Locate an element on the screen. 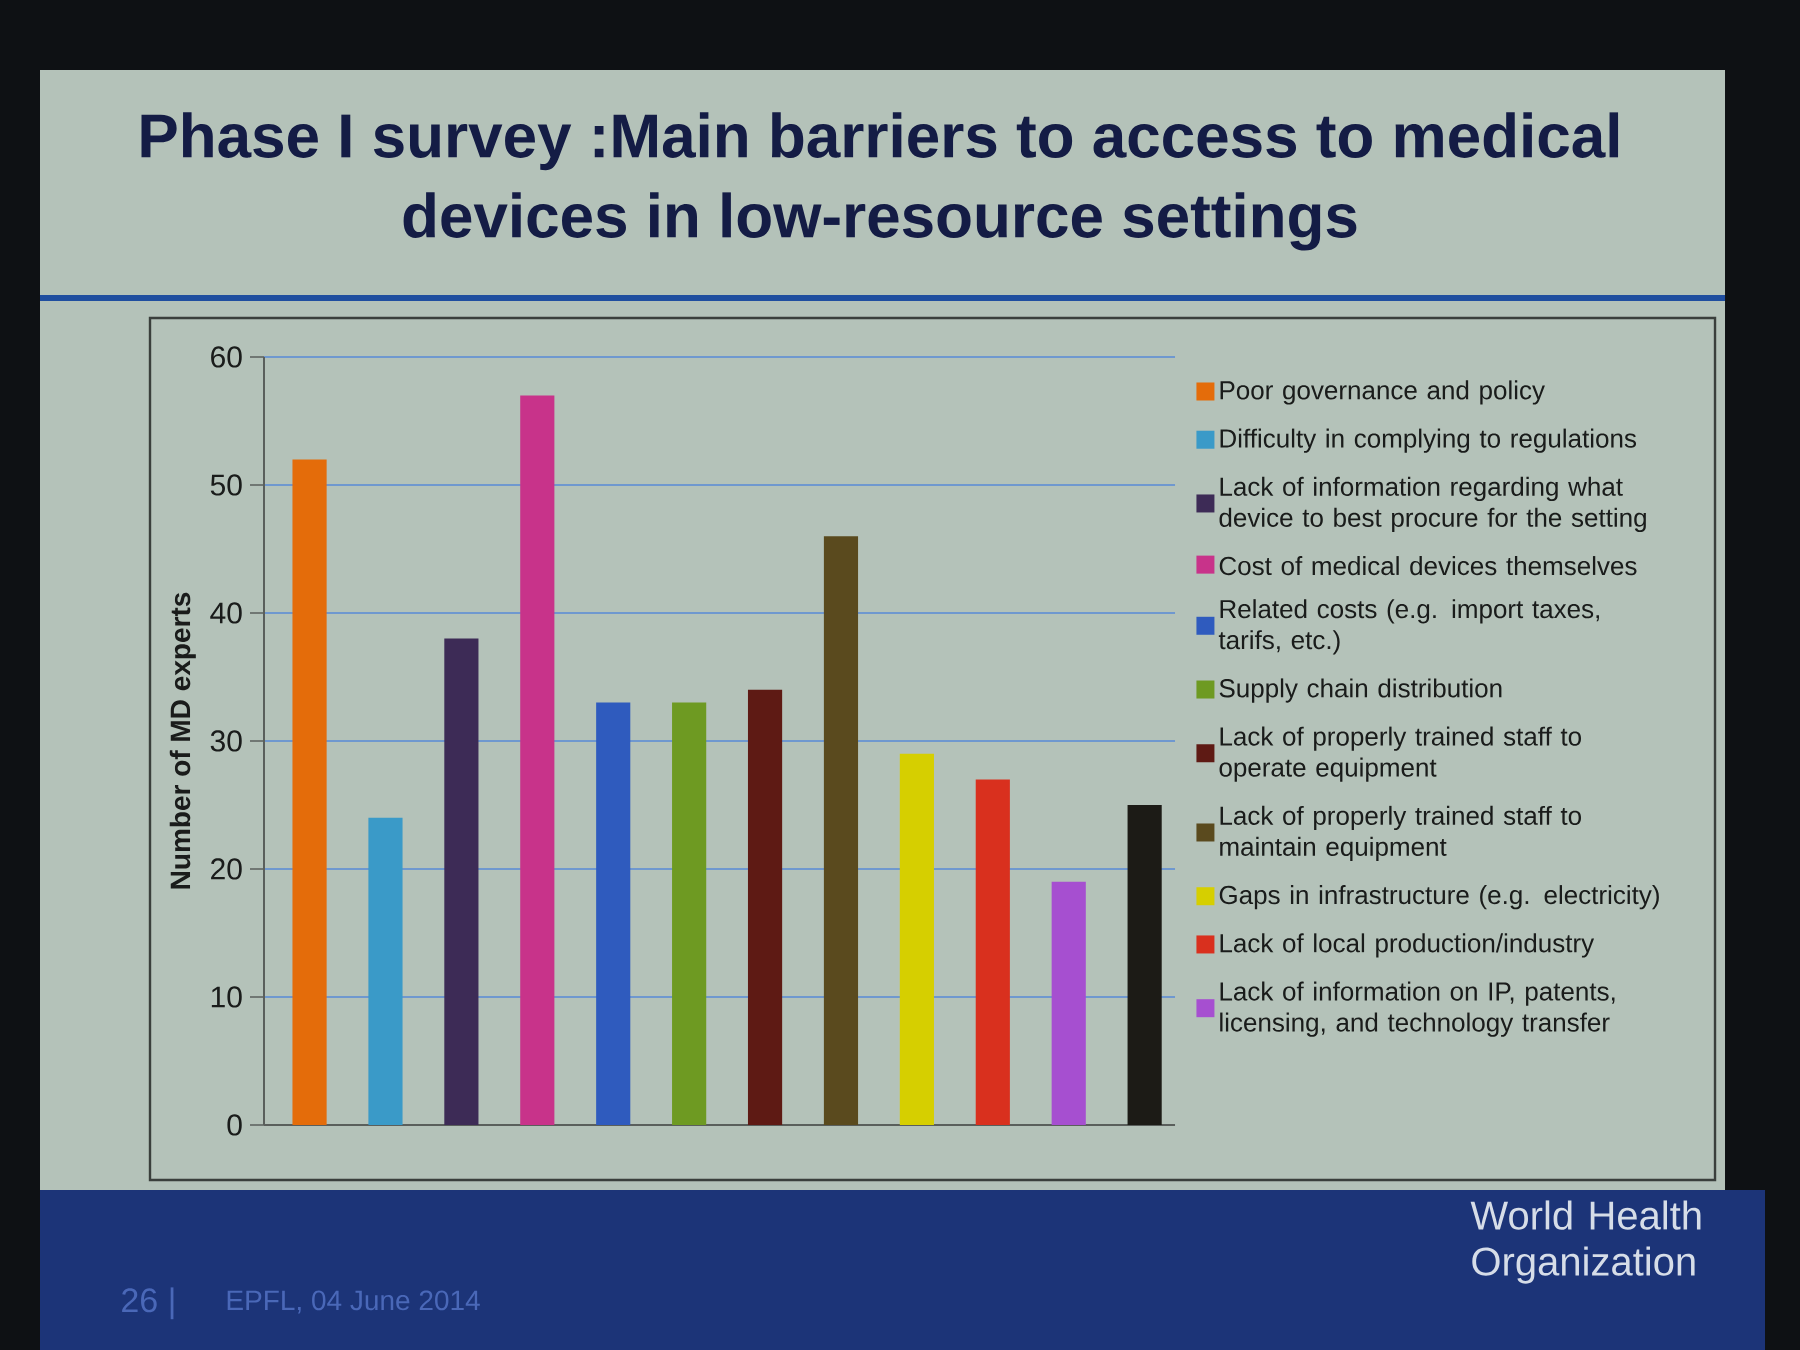 The image size is (1800, 1350). legend-label: Cost of medical devices themselves is located at coordinates (1428, 566).